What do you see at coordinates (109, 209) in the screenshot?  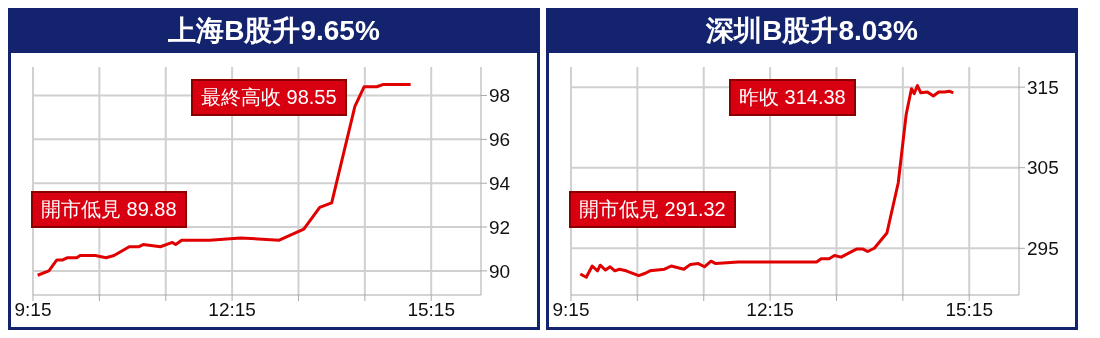 I see `annotation: 開市低見 89.88` at bounding box center [109, 209].